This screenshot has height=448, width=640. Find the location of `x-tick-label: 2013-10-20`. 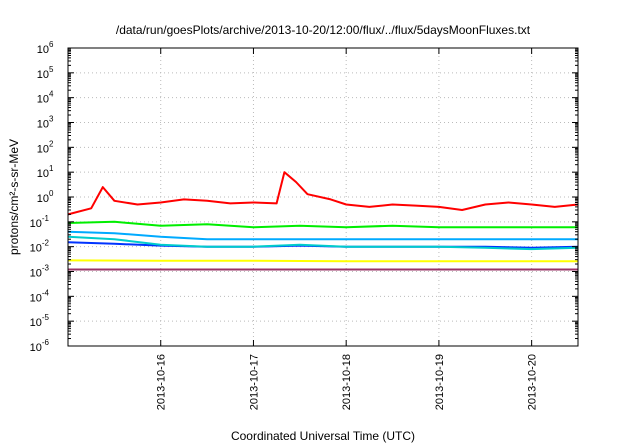

x-tick-label: 2013-10-20 is located at coordinates (533, 382).